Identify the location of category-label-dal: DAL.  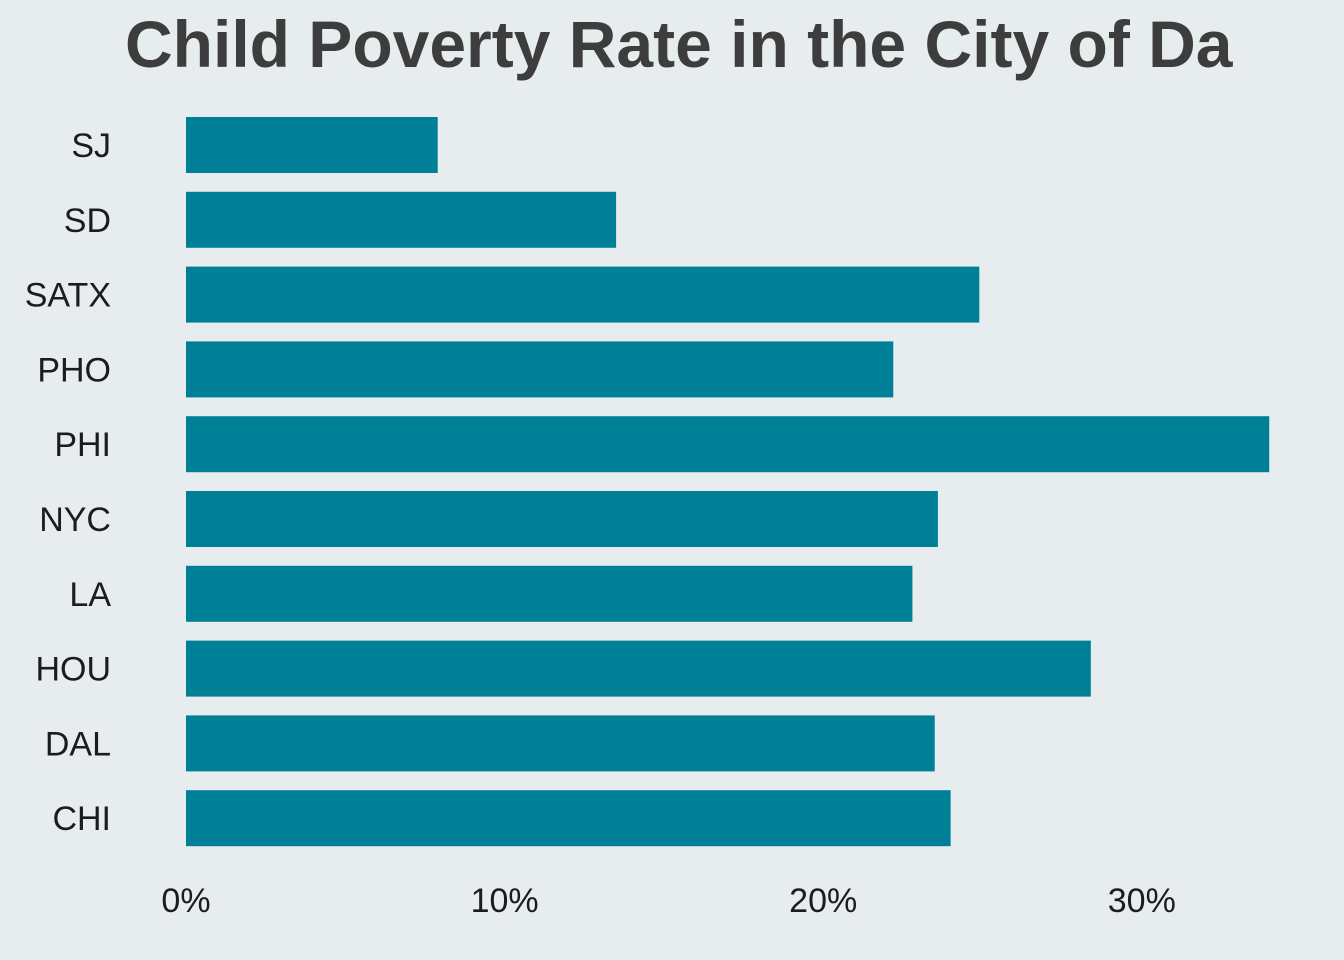
(78, 744).